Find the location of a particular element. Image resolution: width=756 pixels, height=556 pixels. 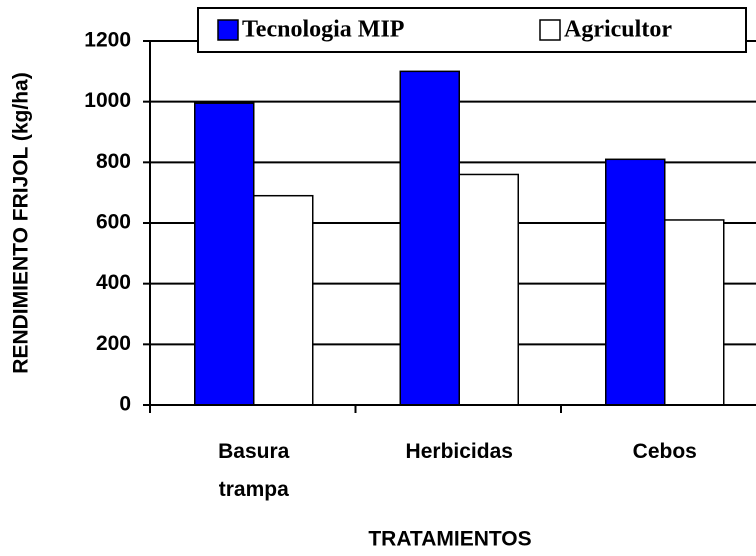

x-tick-label: Cebos is located at coordinates (665, 451).